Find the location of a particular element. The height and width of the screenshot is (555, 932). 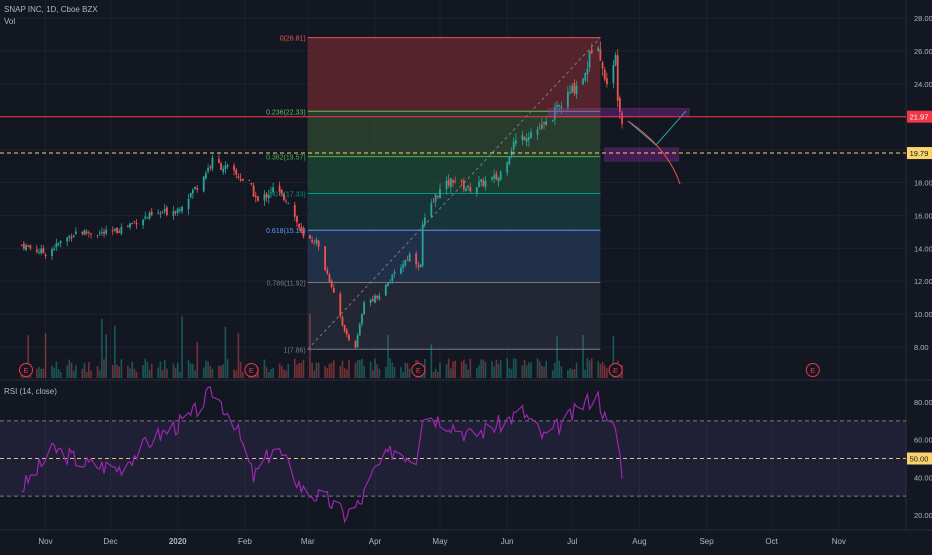

y-tick-label: 18.00 is located at coordinates (923, 183).